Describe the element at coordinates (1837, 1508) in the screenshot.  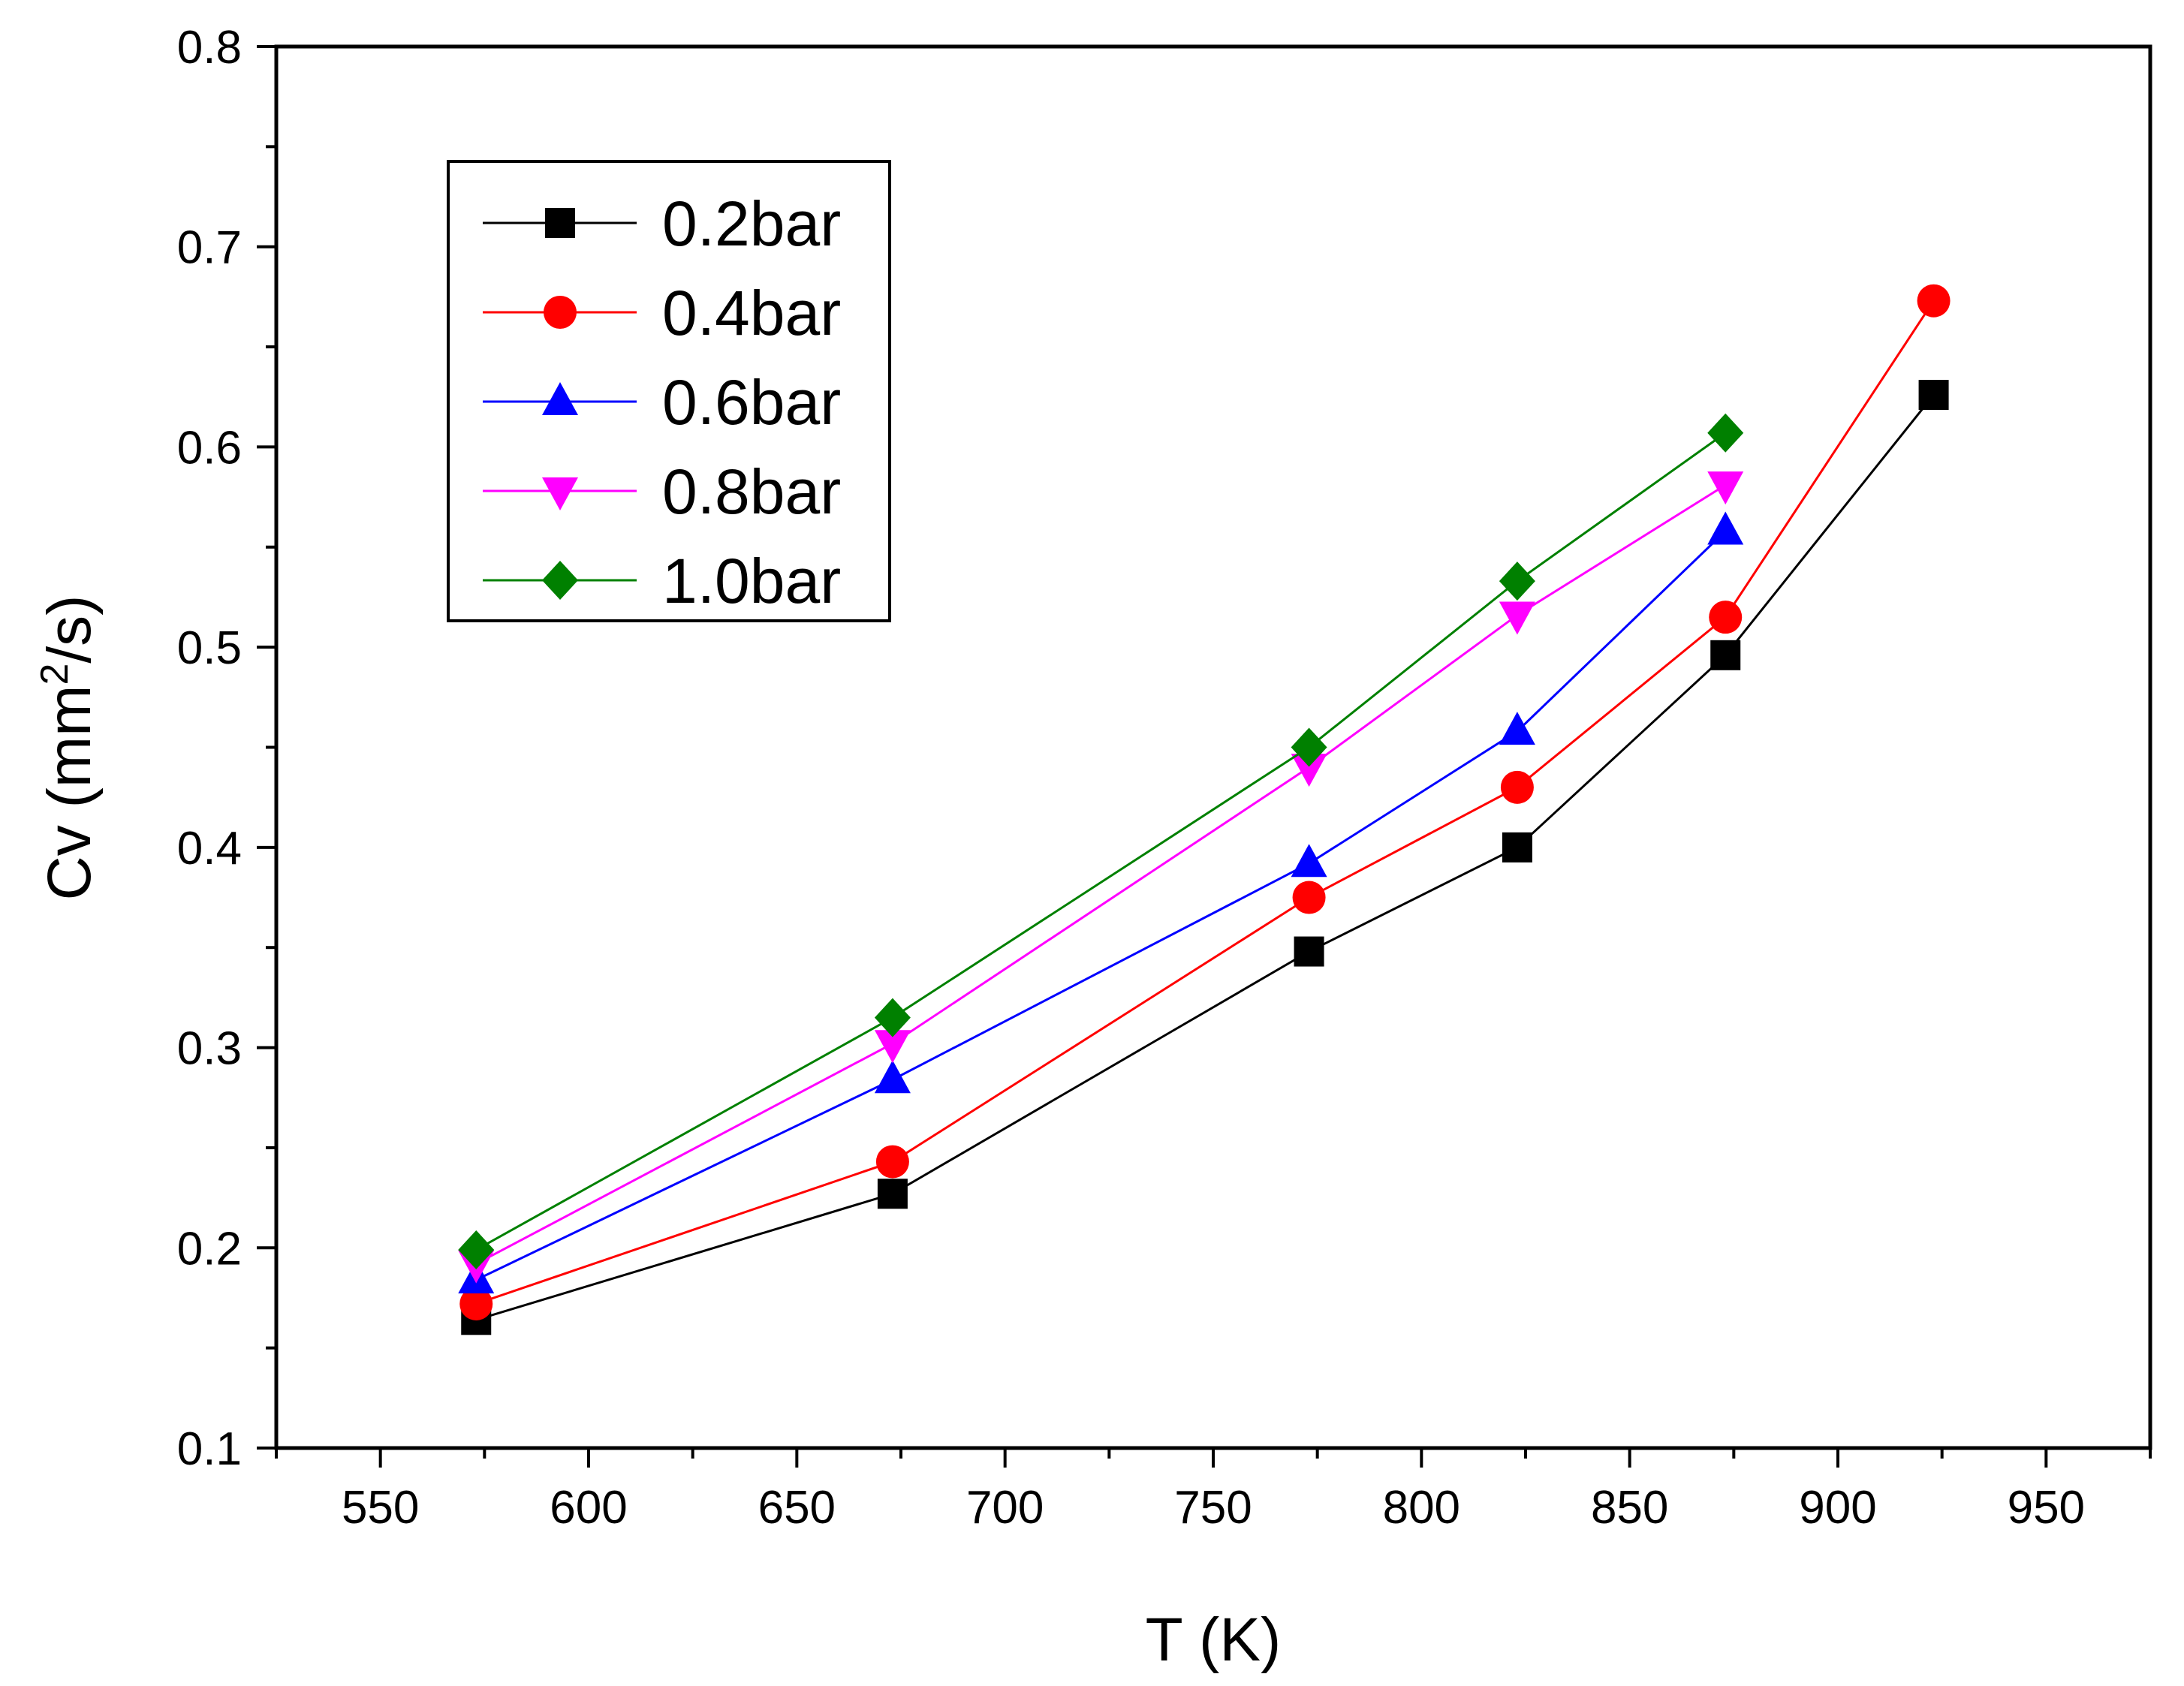
I see `x-tick-label: 900` at that location.